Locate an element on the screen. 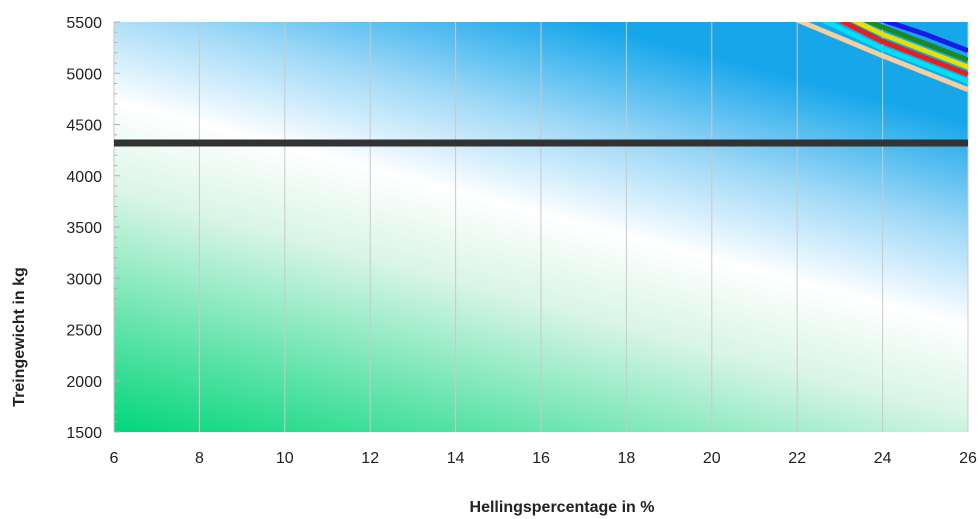 The height and width of the screenshot is (519, 980). x-tick-label: 12 is located at coordinates (370, 458).